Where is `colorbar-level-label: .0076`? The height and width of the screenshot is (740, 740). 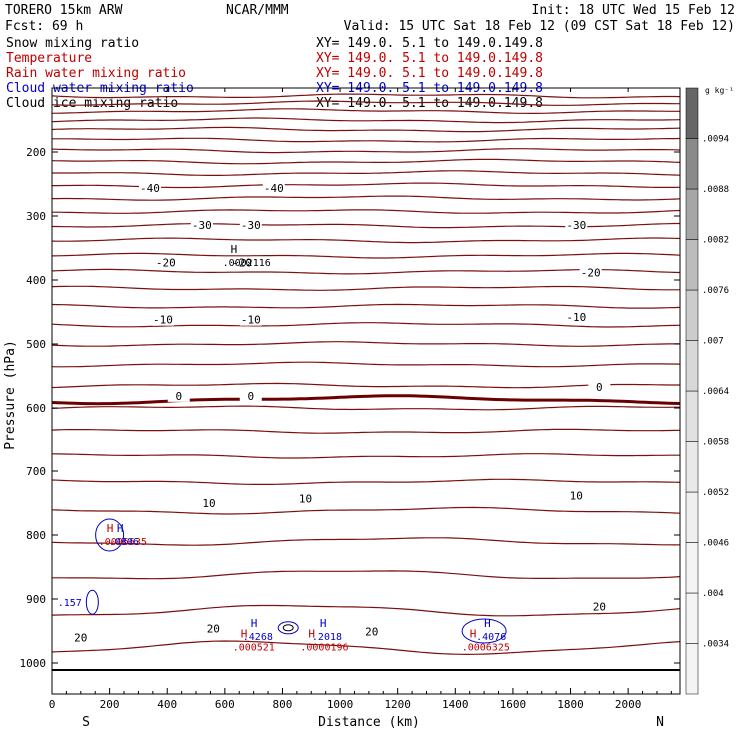 colorbar-level-label: .0076 is located at coordinates (715, 291).